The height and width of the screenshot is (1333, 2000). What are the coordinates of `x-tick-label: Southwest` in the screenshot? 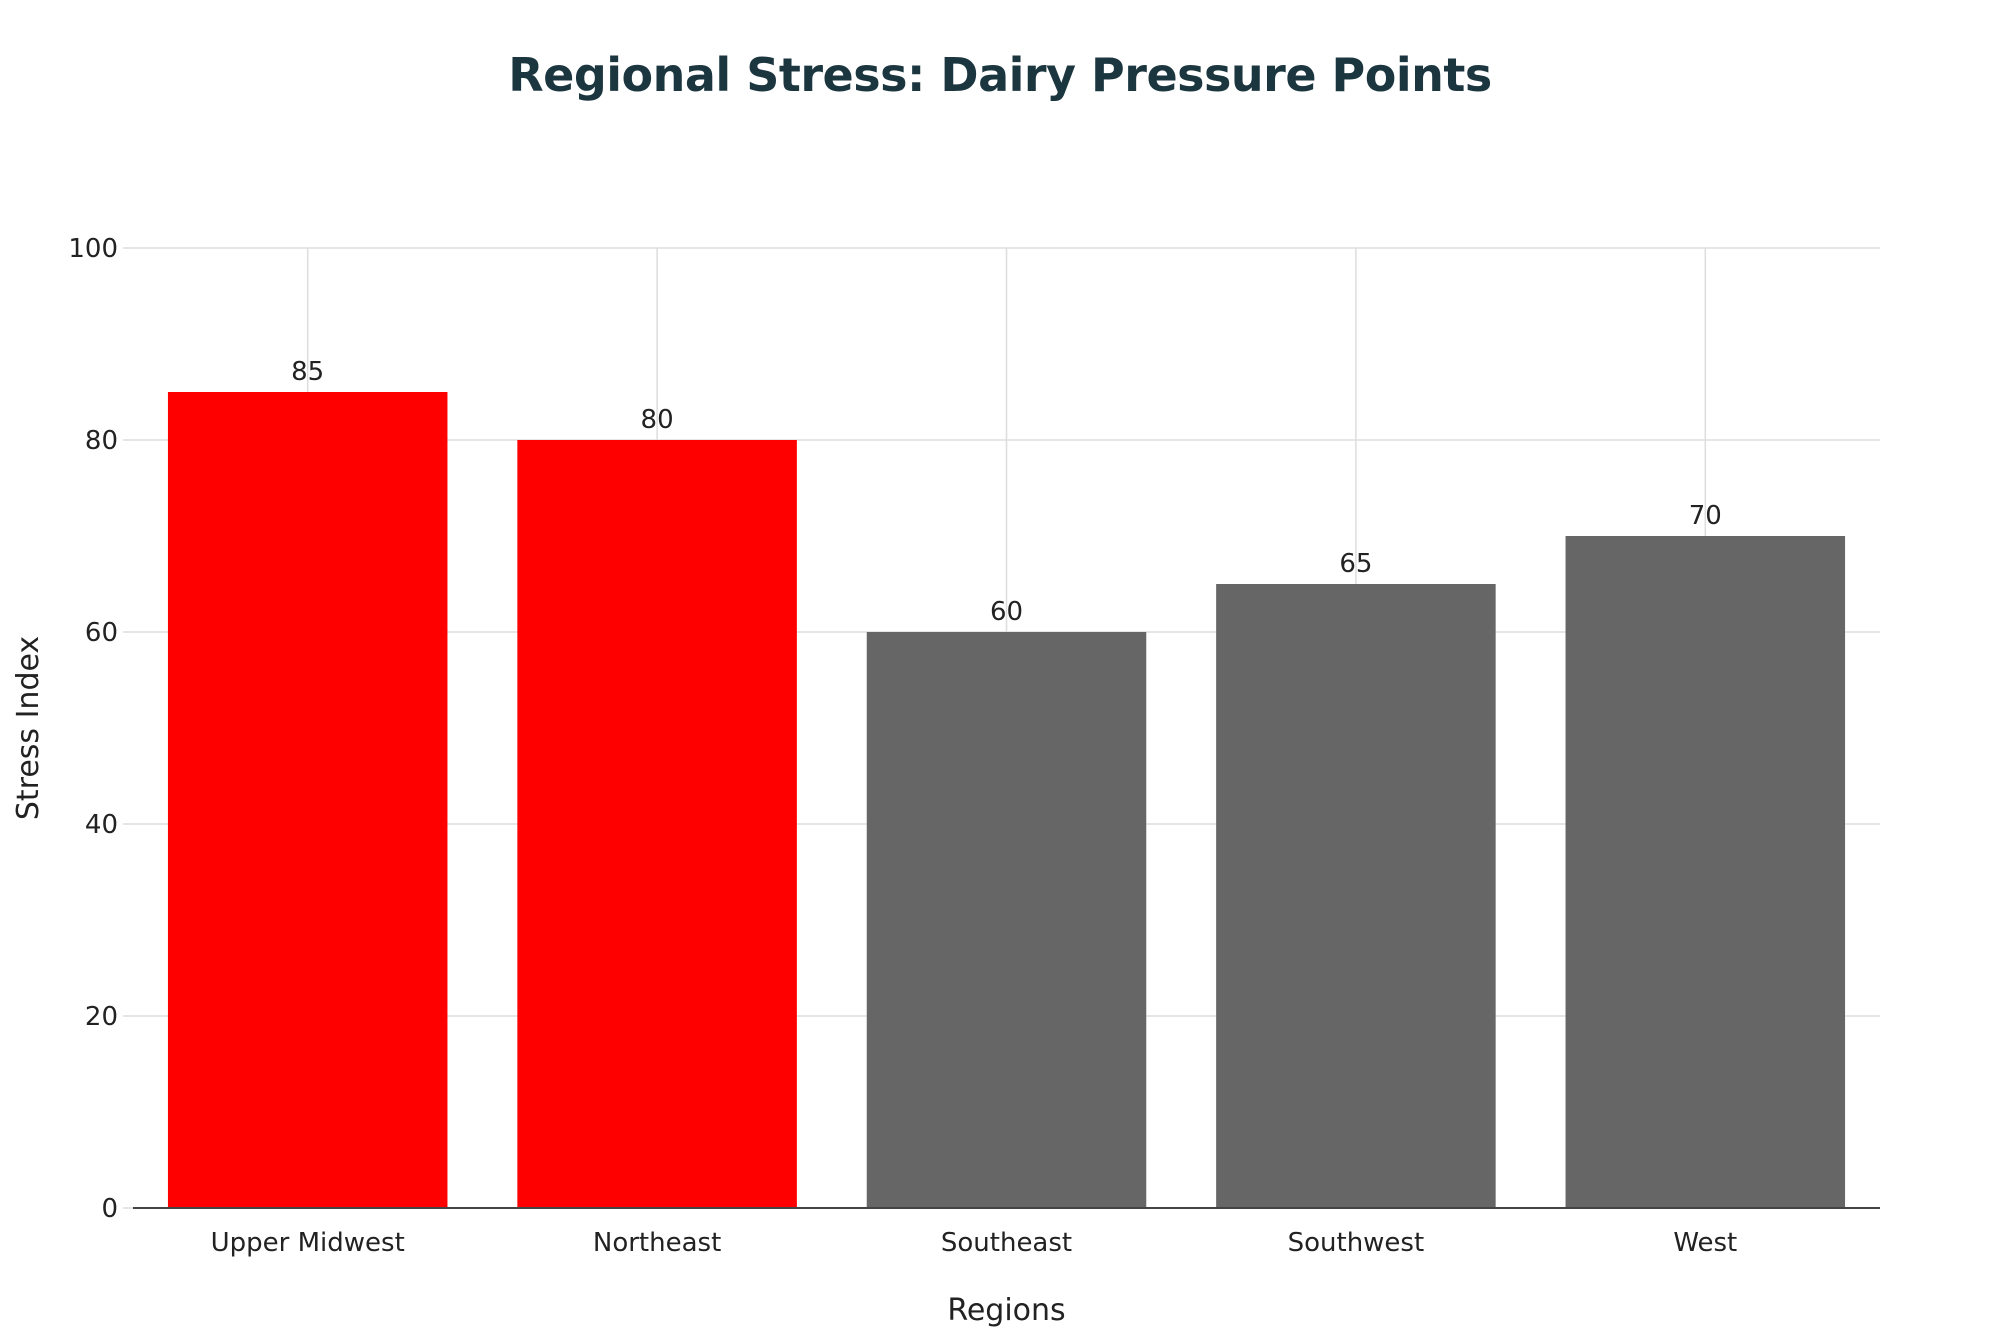 It's located at (1356, 1243).